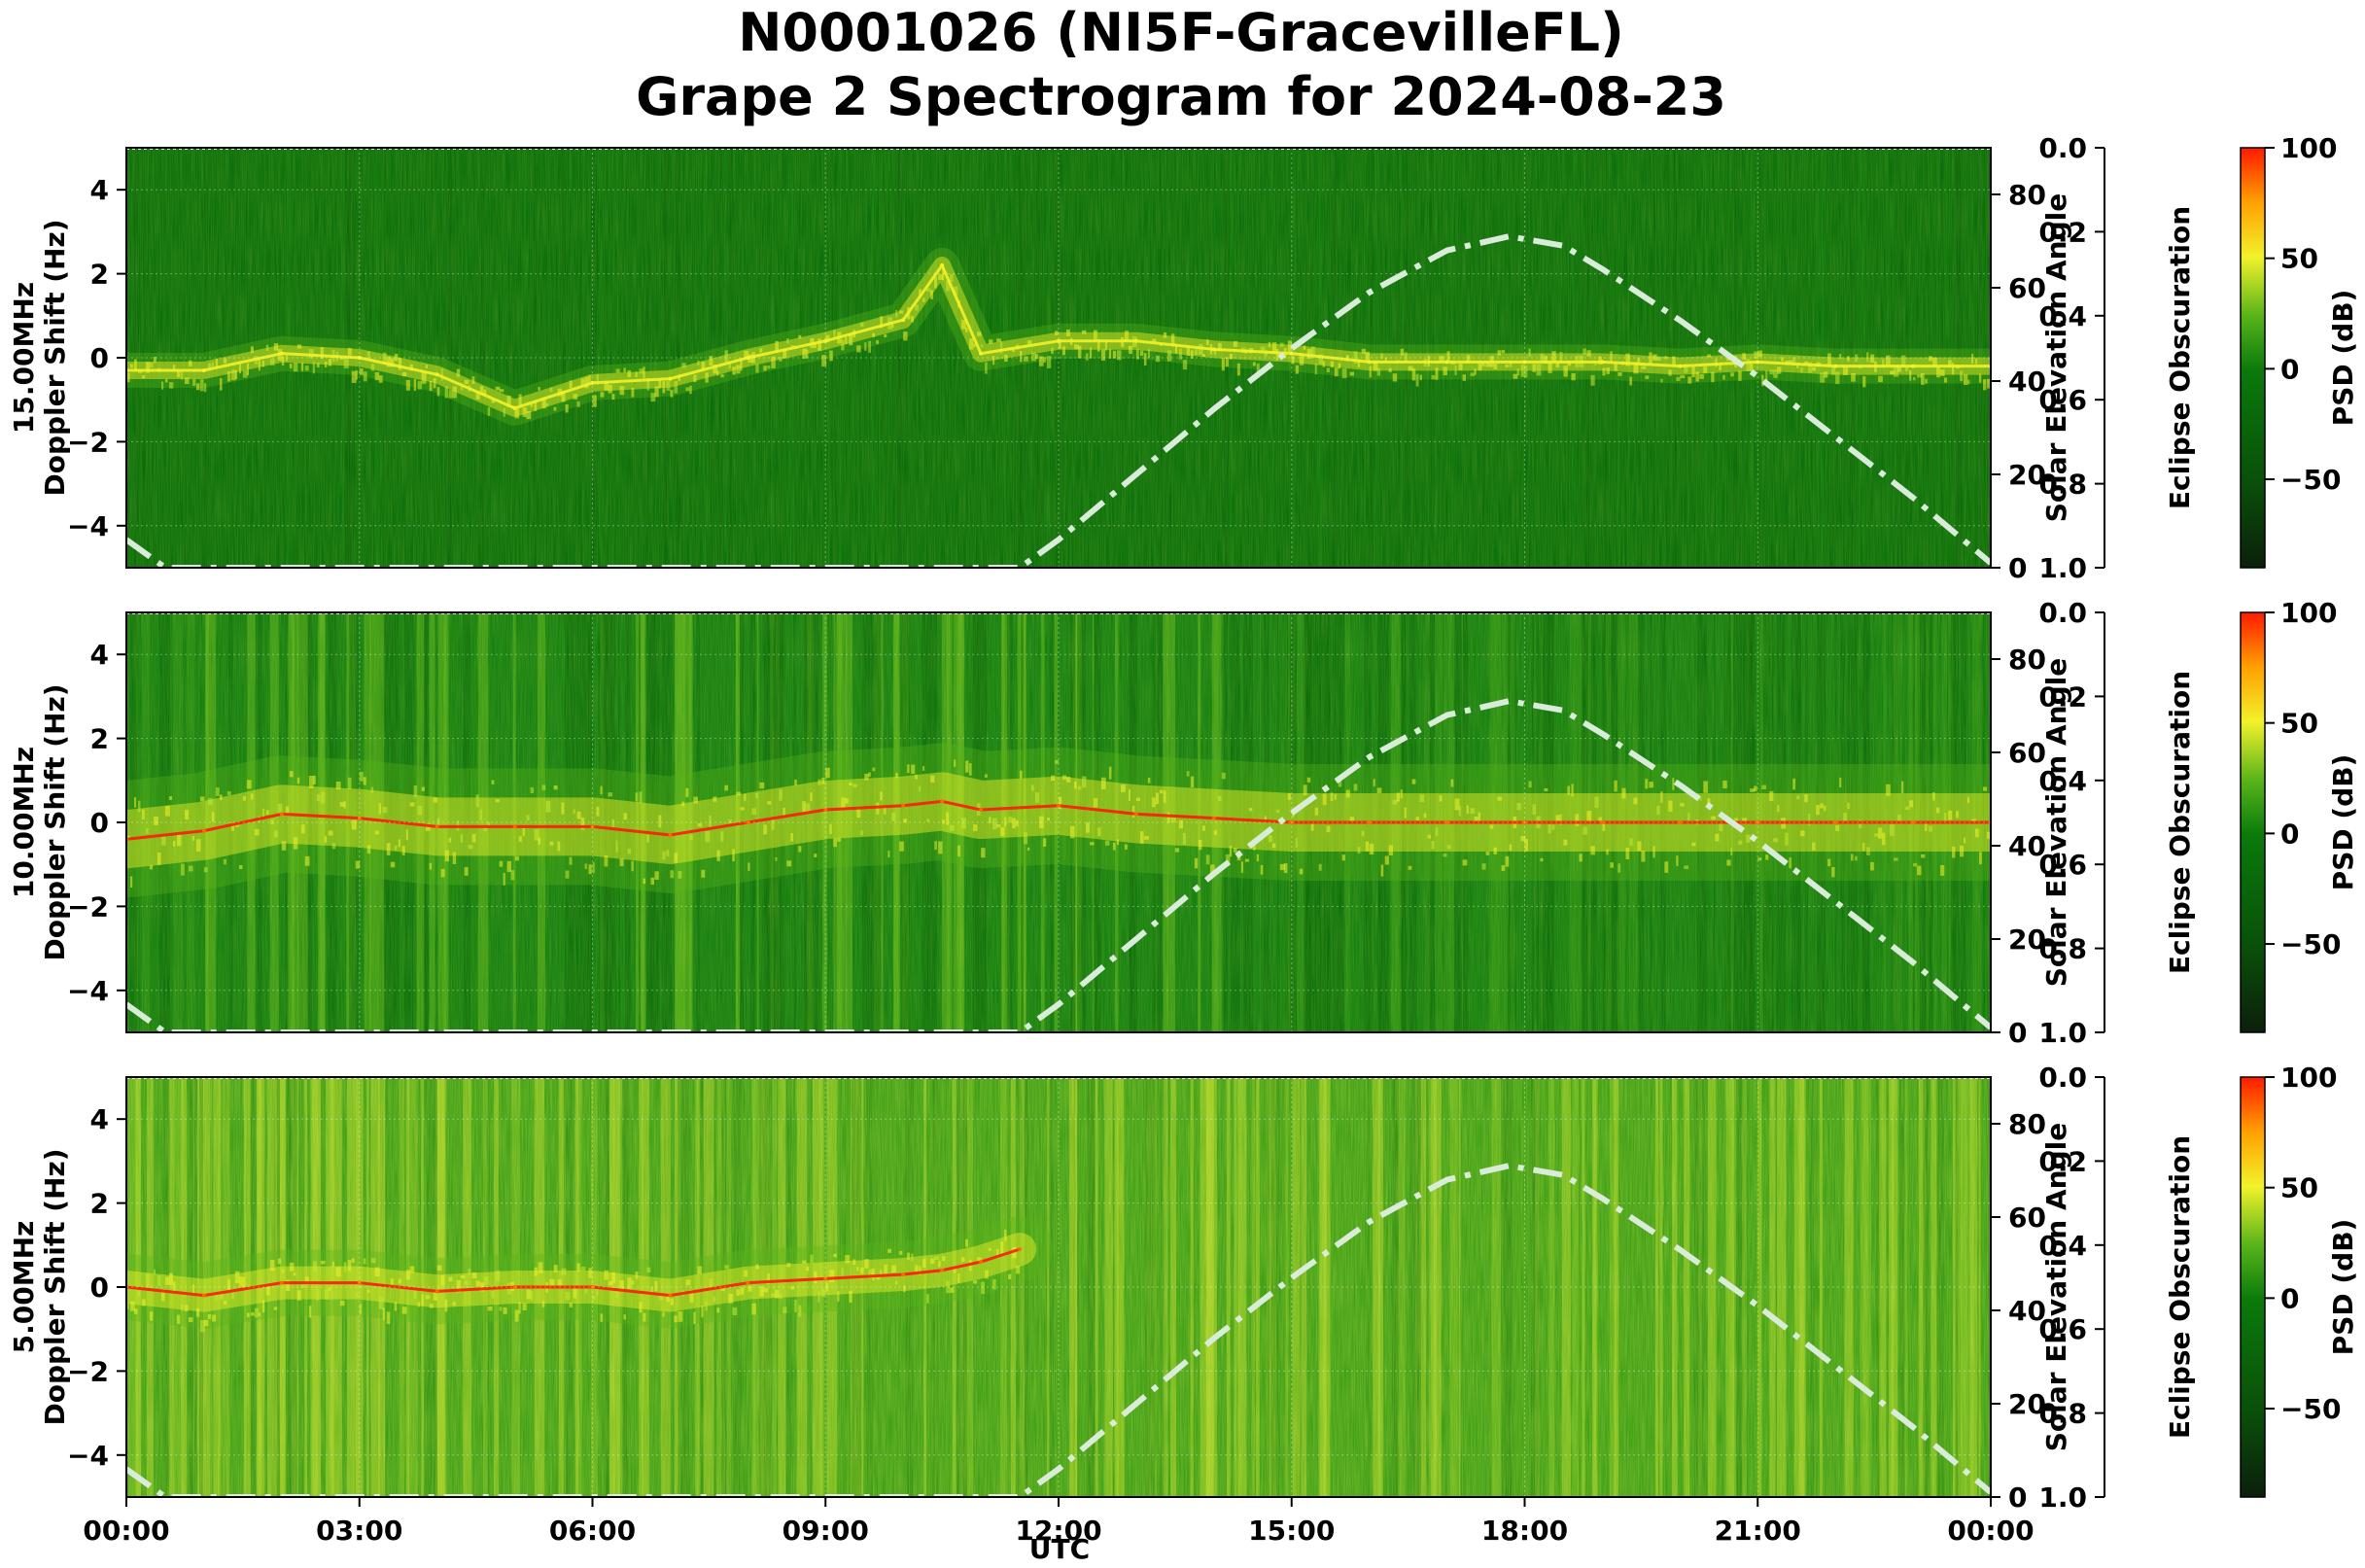 This screenshot has width=2365, height=1568. What do you see at coordinates (126, 1531) in the screenshot?
I see `x-tick-label: 00:00` at bounding box center [126, 1531].